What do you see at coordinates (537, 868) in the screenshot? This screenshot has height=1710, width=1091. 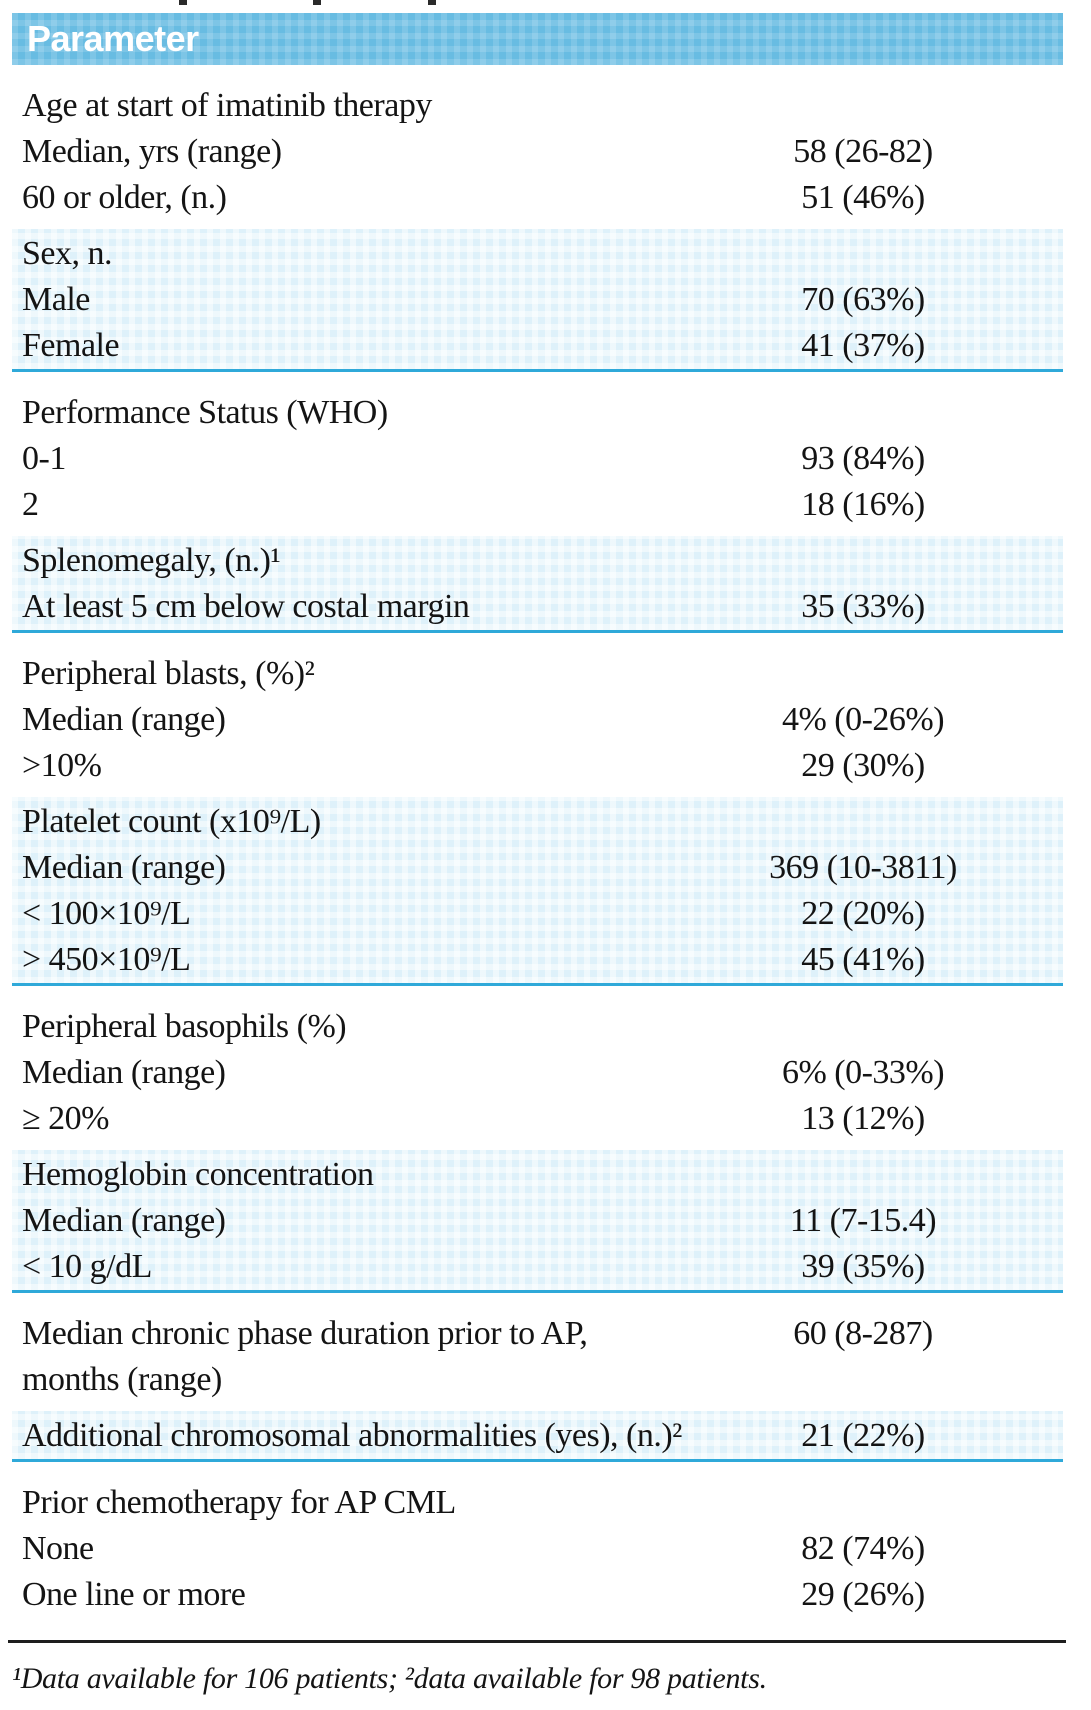 I see `table-row: Median (range) 369 (10-3811)` at bounding box center [537, 868].